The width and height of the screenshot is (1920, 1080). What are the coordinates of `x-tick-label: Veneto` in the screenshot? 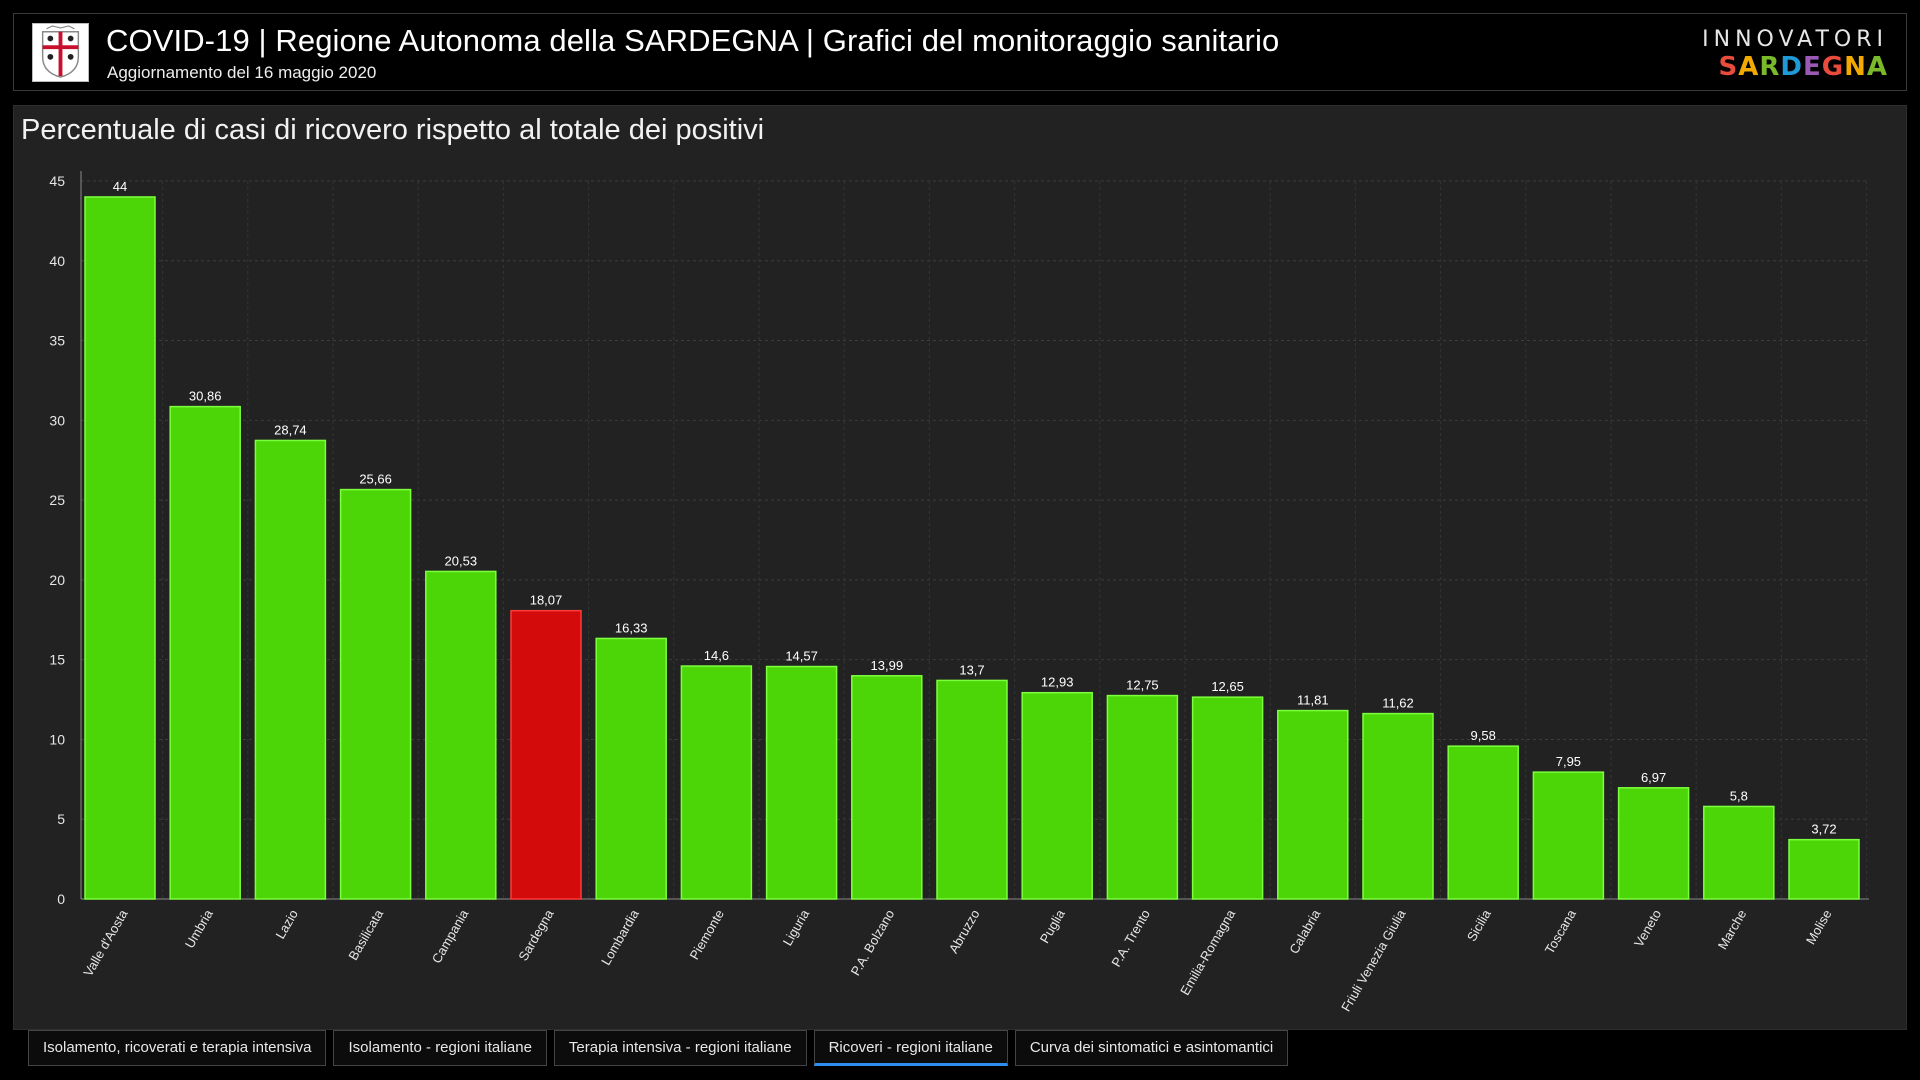 It's located at (1647, 928).